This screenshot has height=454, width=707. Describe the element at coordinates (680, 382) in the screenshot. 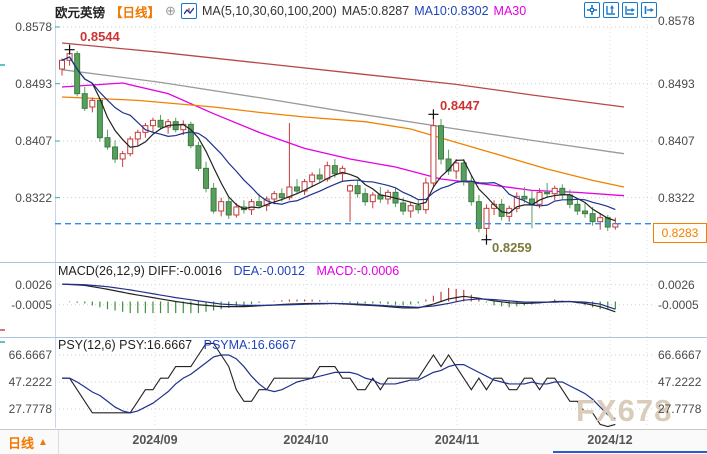

I see `axis-label: 47.2222` at that location.